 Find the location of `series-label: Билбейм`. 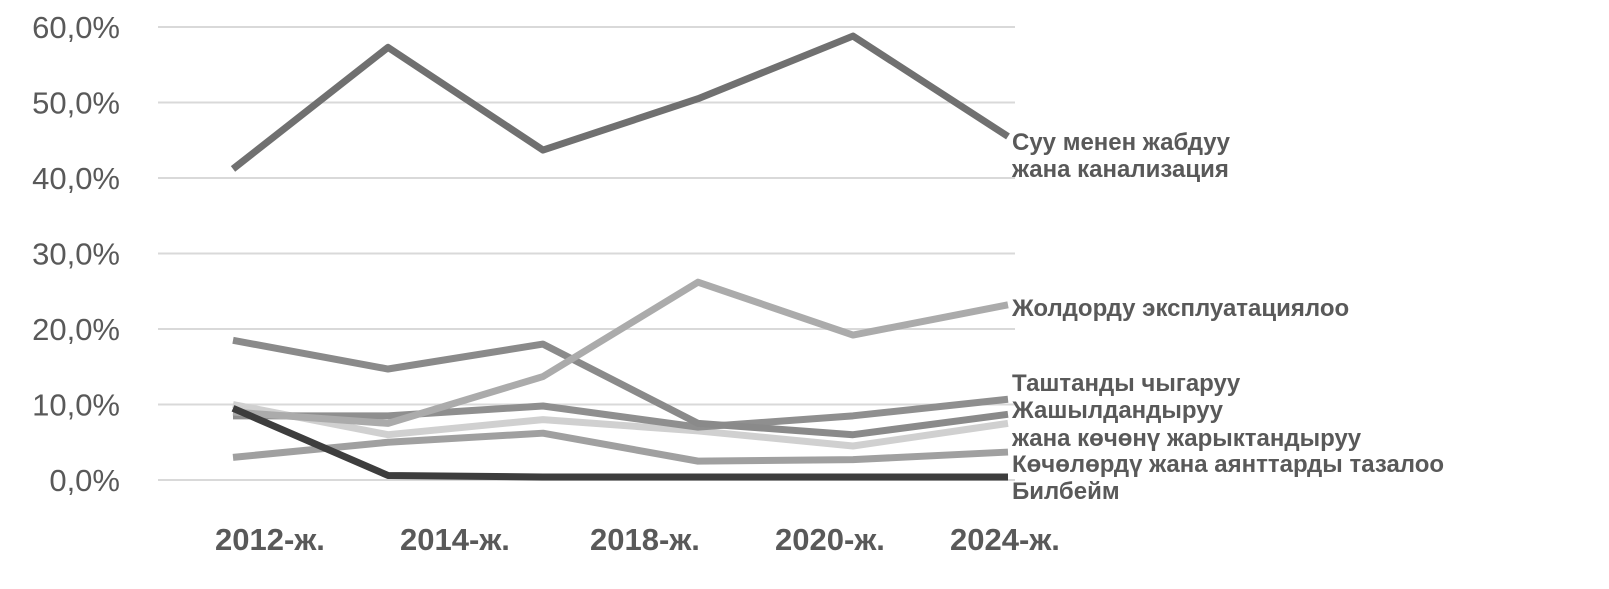

series-label: Билбейм is located at coordinates (1066, 491).